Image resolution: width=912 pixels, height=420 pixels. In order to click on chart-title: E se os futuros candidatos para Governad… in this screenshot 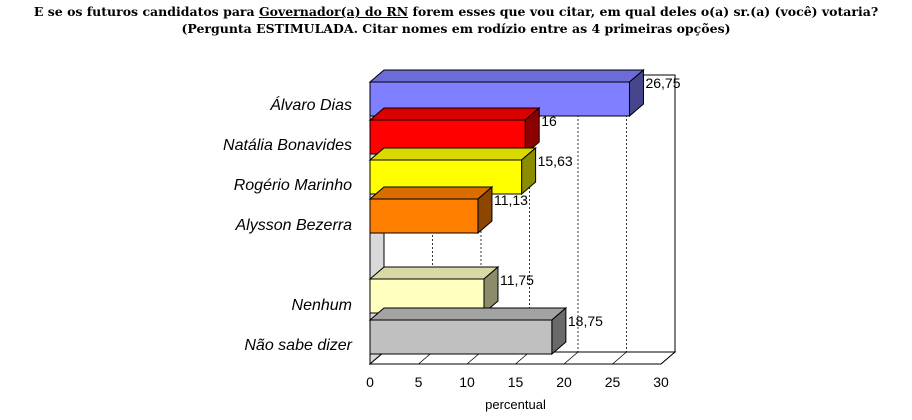, I will do `click(456, 20)`.